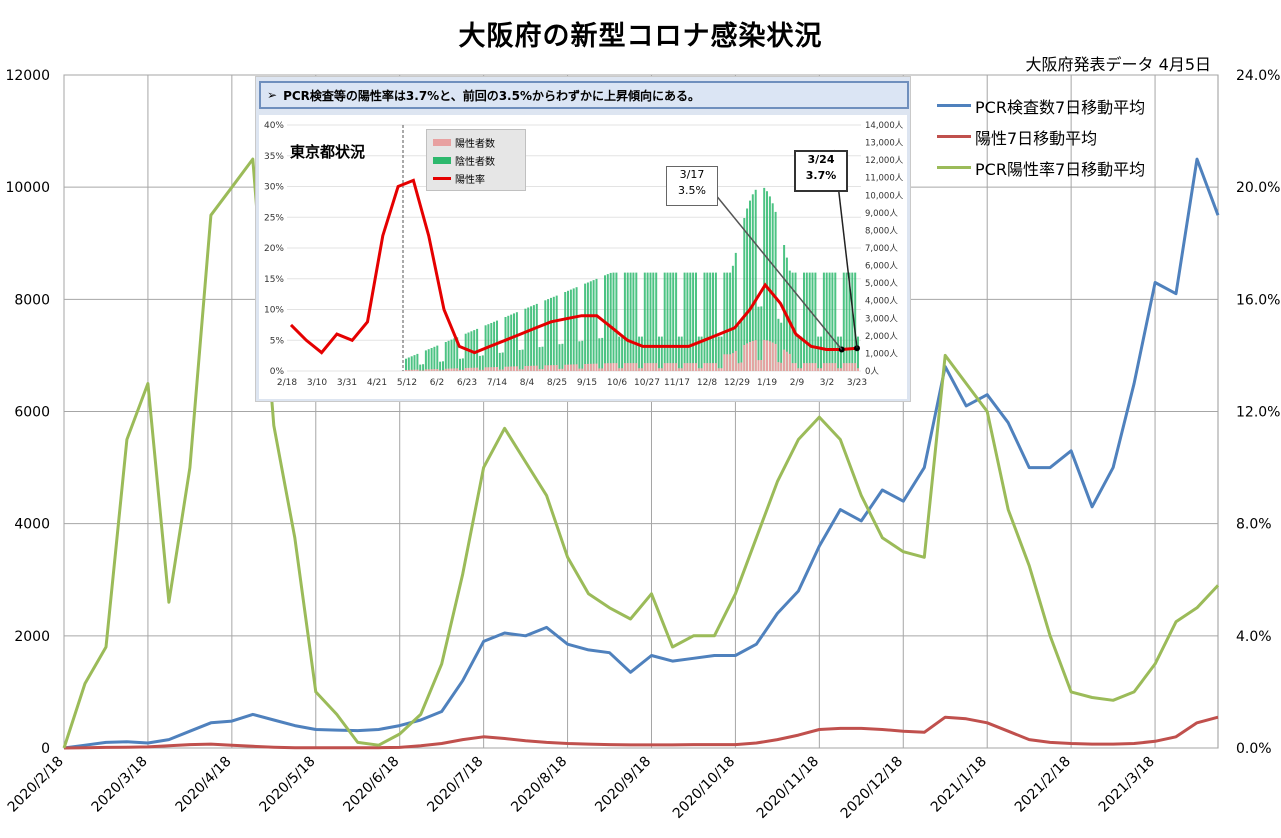 This screenshot has width=1281, height=838. What do you see at coordinates (617, 383) in the screenshot?
I see `inset-x-tick-label: 10/6` at bounding box center [617, 383].